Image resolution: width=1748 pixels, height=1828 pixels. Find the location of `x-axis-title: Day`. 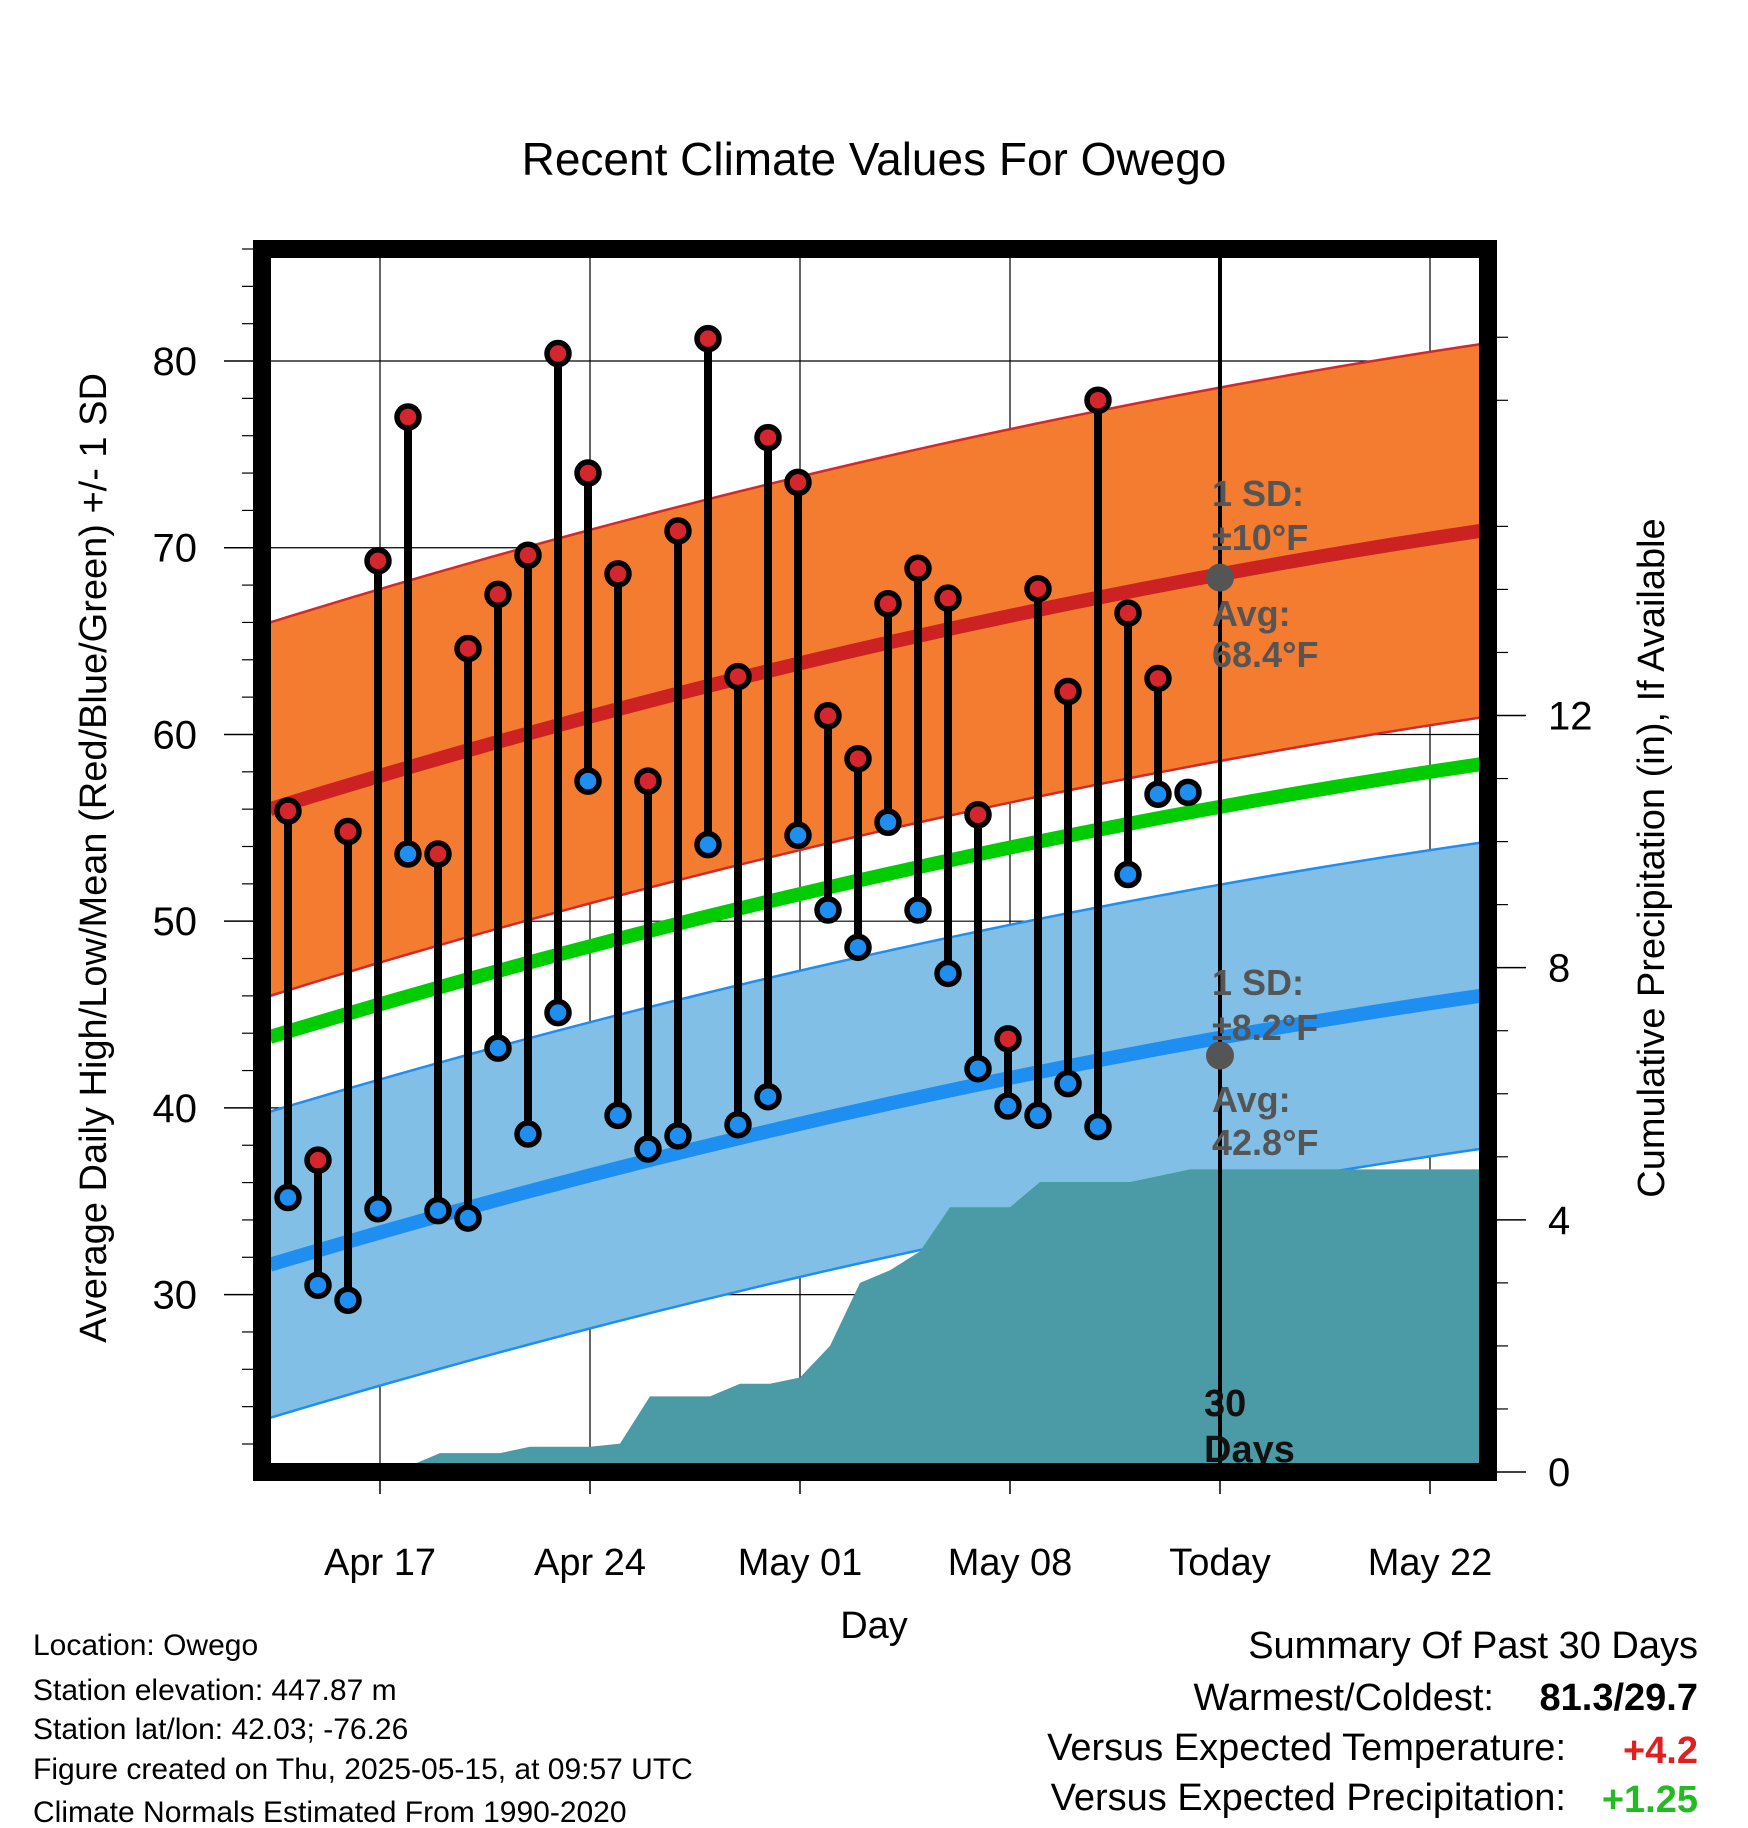

x-axis-title: Day is located at coordinates (874, 1626).